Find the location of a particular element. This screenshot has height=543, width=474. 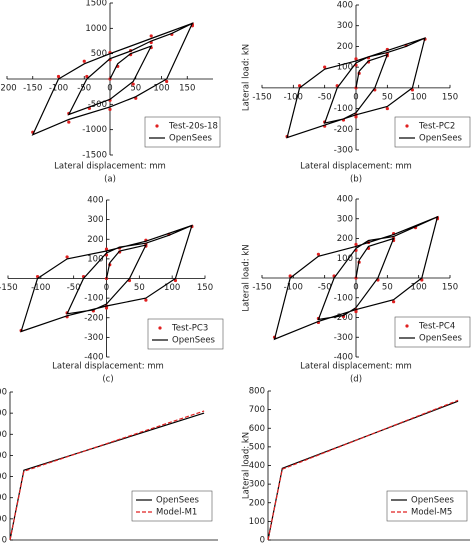

caption: (b) is located at coordinates (356, 180).